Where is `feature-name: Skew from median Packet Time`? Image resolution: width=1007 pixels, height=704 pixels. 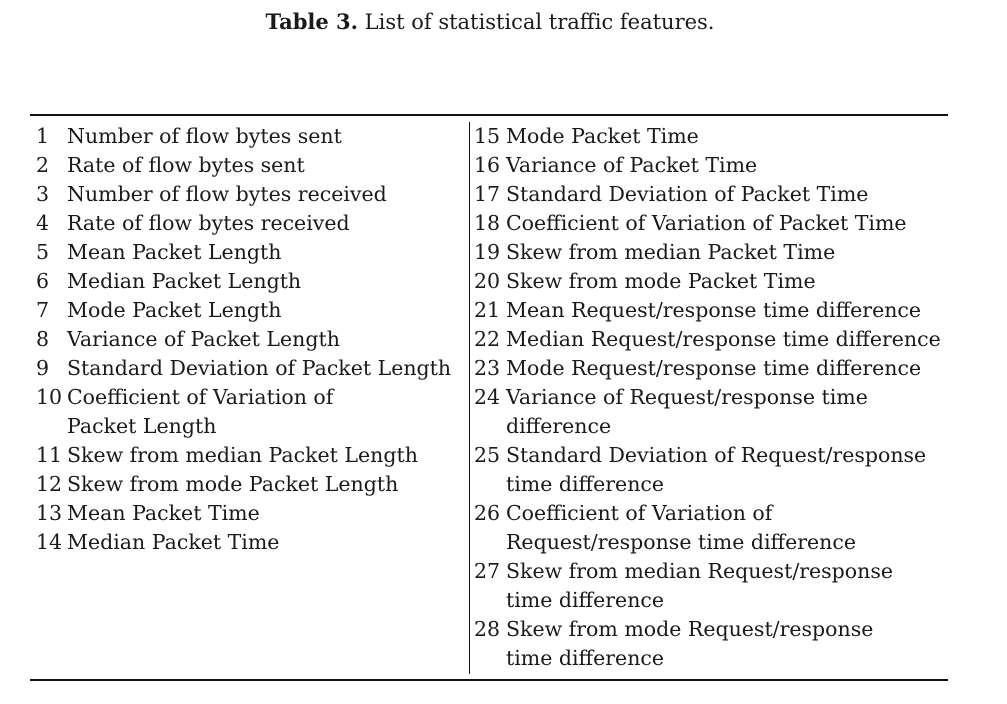
feature-name: Skew from median Packet Time is located at coordinates (671, 252).